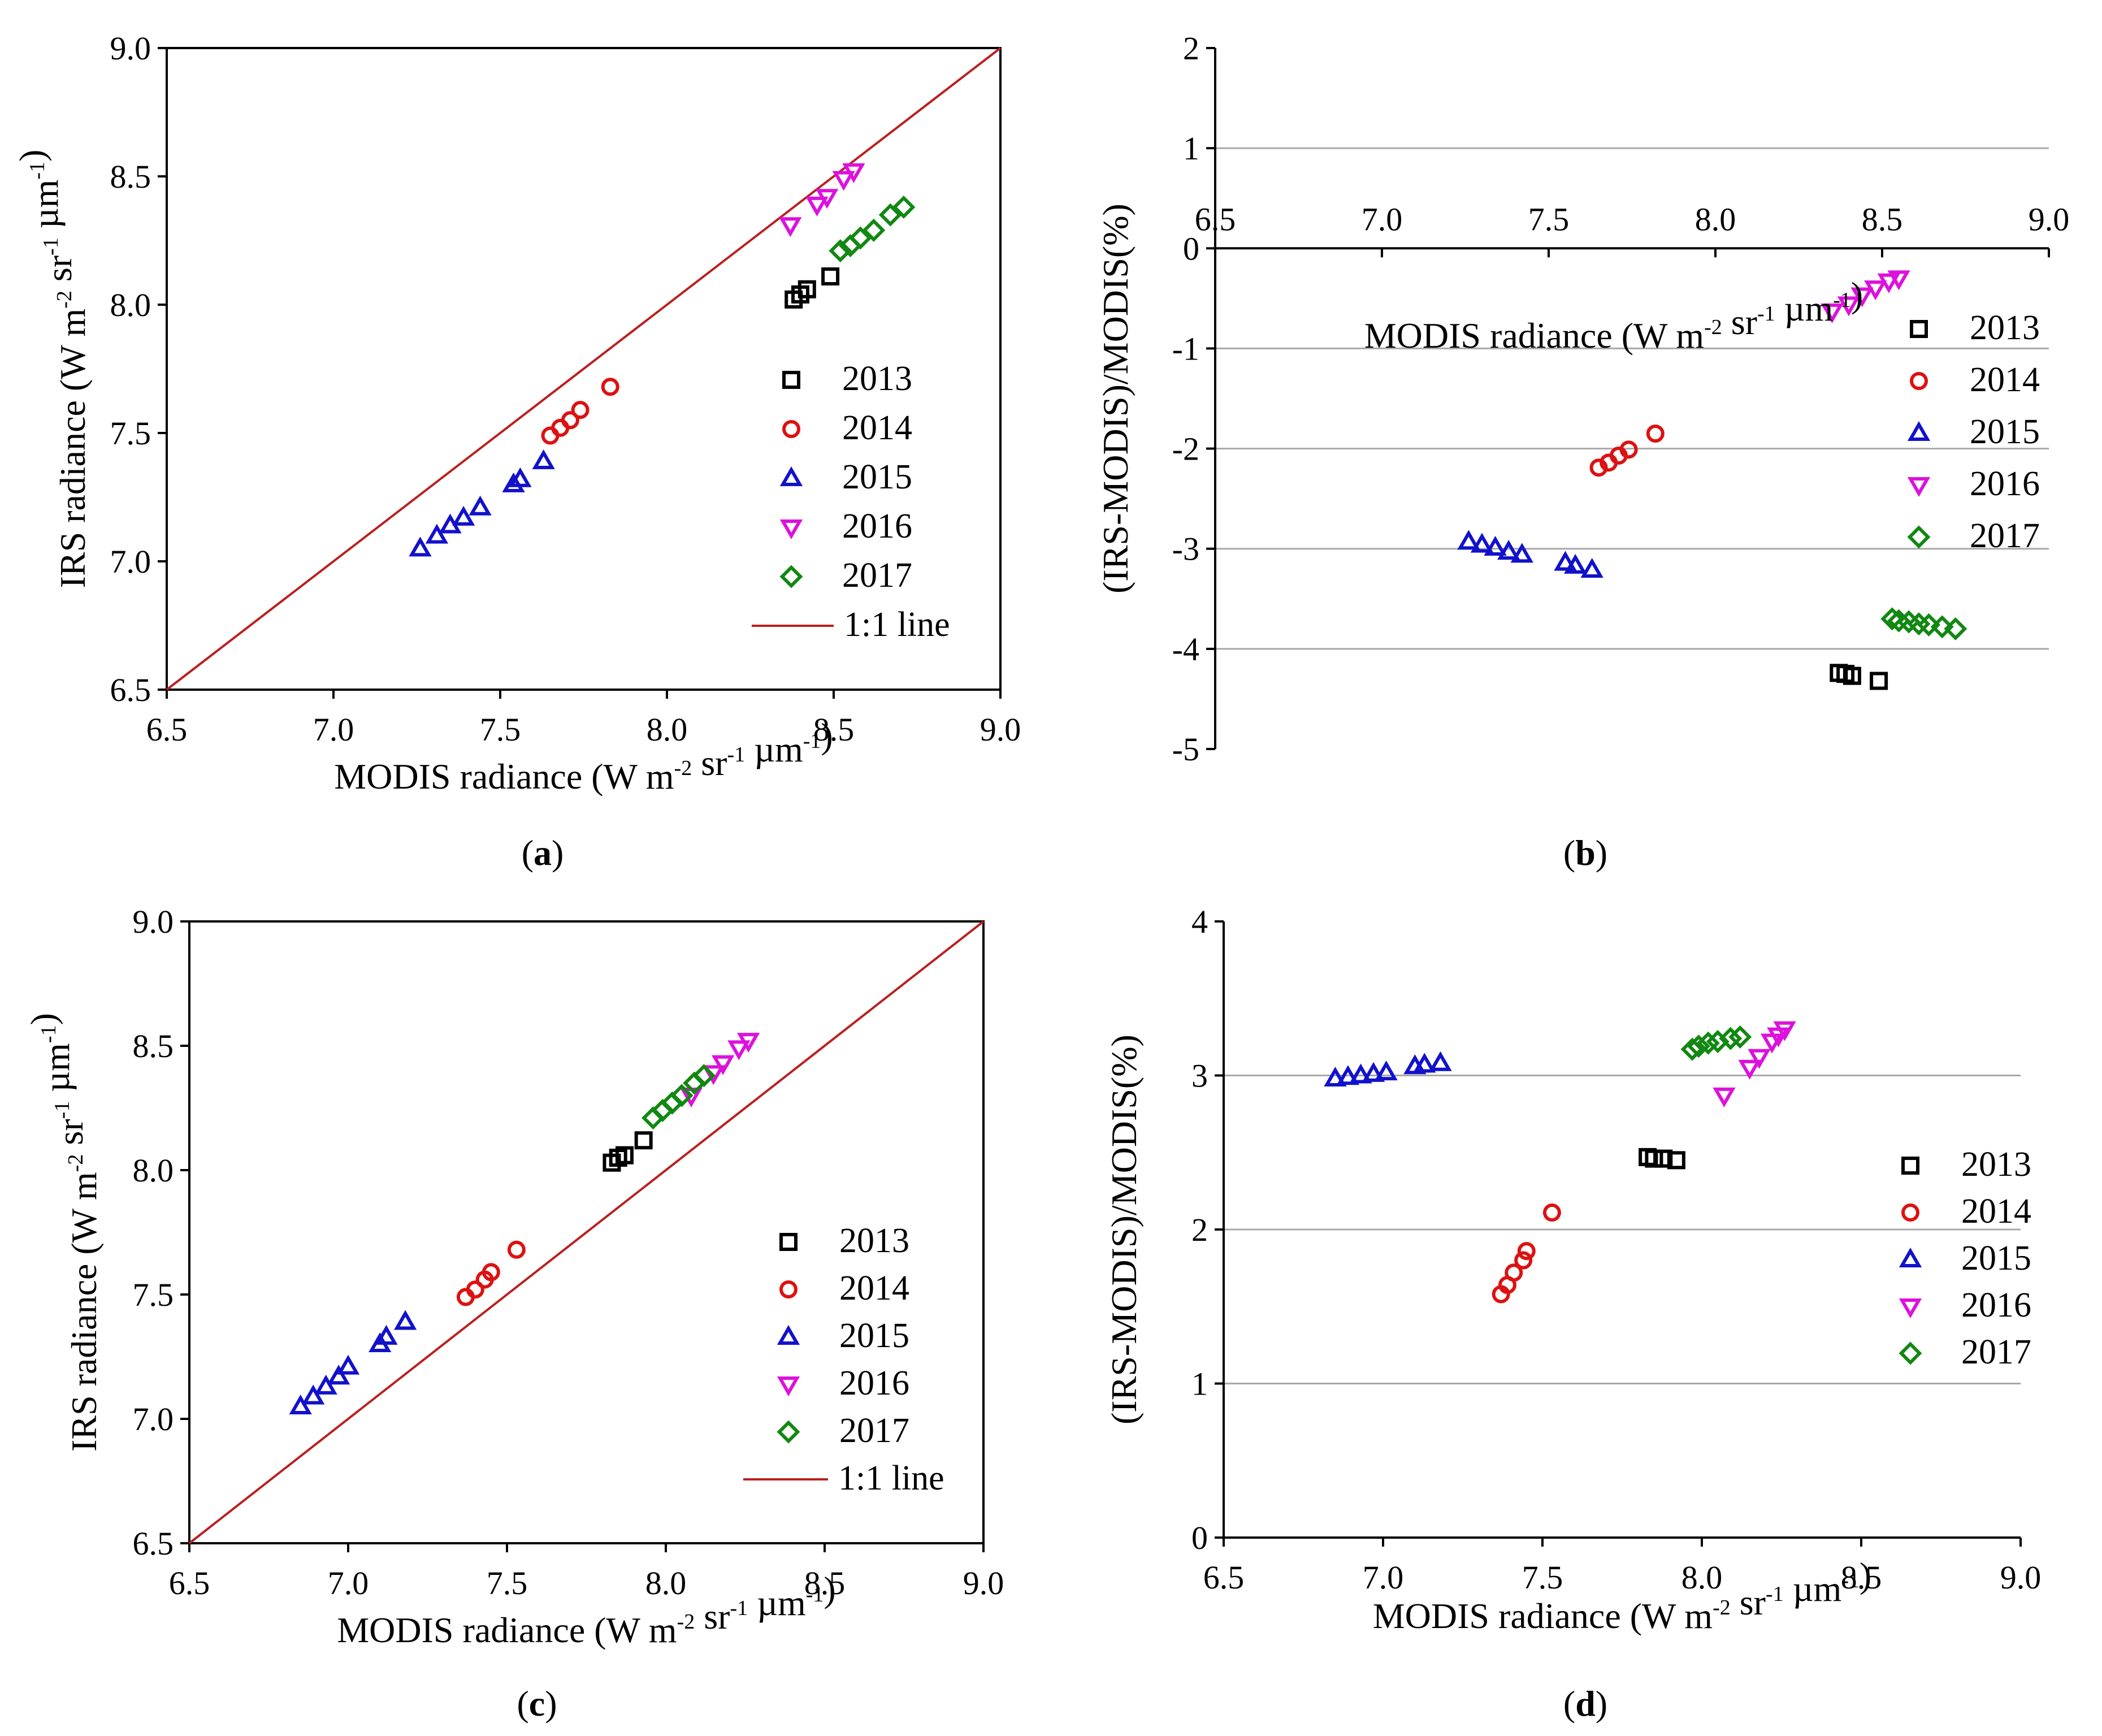  What do you see at coordinates (877, 526) in the screenshot?
I see `legend-label: 2016` at bounding box center [877, 526].